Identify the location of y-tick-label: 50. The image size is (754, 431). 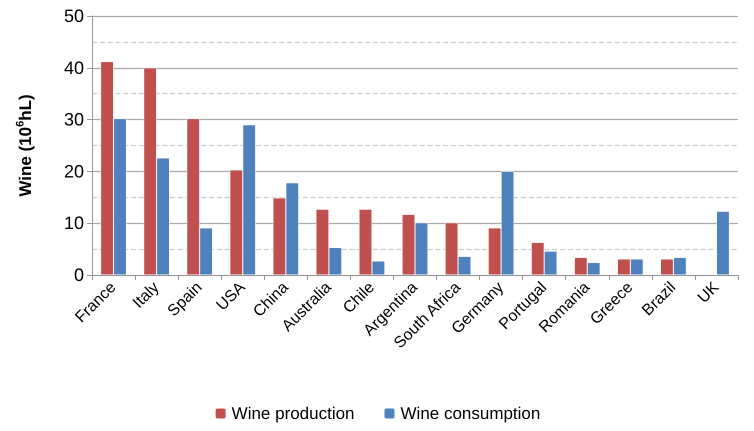
(74, 16).